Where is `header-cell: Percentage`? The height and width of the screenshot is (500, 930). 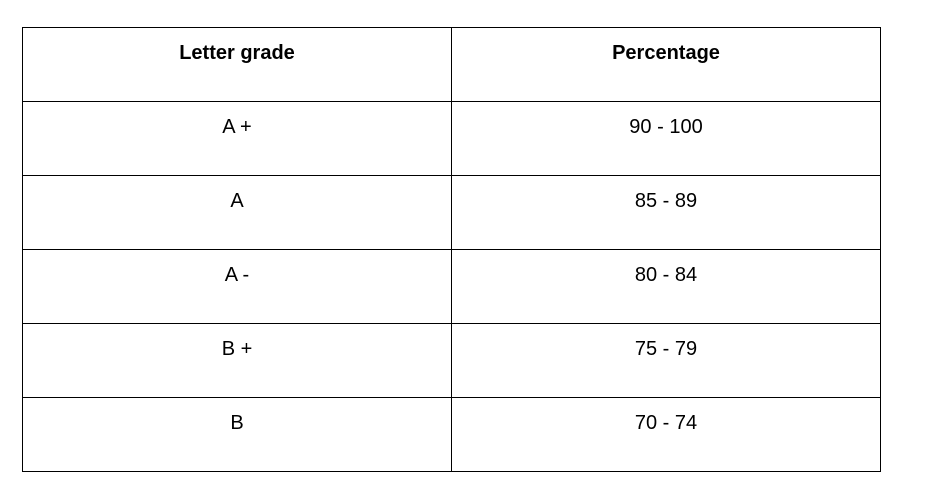 header-cell: Percentage is located at coordinates (666, 64).